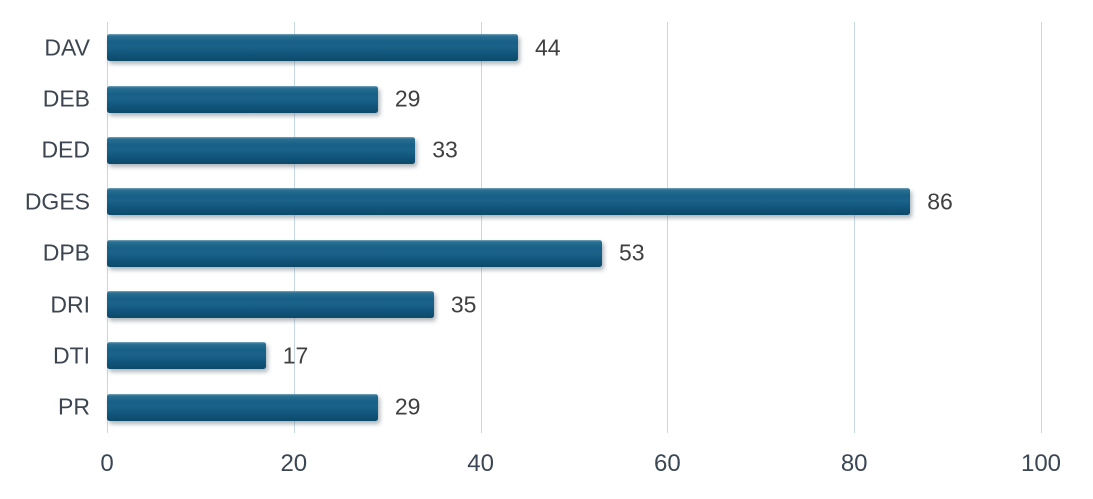  I want to click on bar-value-label: 33, so click(445, 149).